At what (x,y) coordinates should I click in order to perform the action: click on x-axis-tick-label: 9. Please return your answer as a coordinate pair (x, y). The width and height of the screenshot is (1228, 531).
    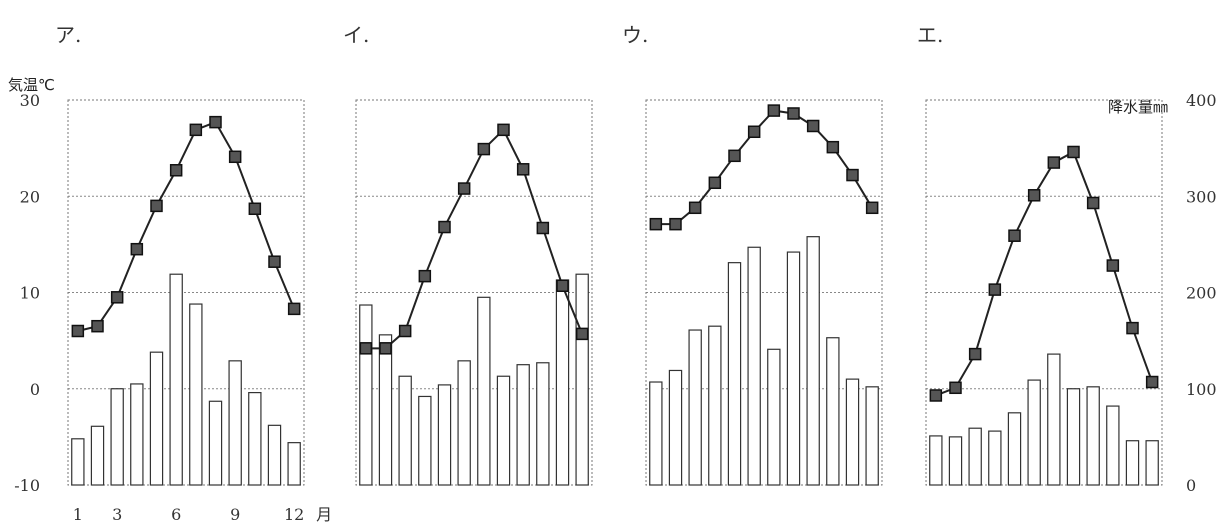
    Looking at the image, I should click on (235, 514).